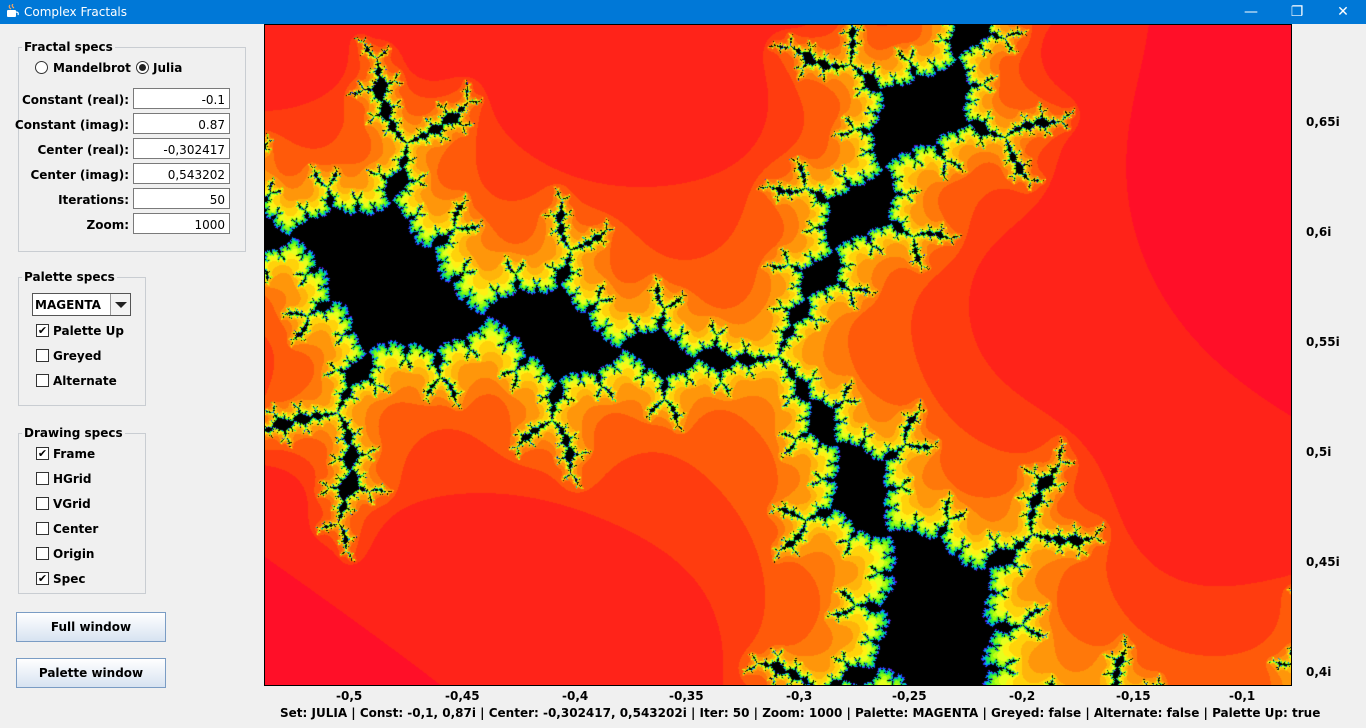 The image size is (1366, 728). I want to click on palette-specs-group: Palette specs, so click(82, 338).